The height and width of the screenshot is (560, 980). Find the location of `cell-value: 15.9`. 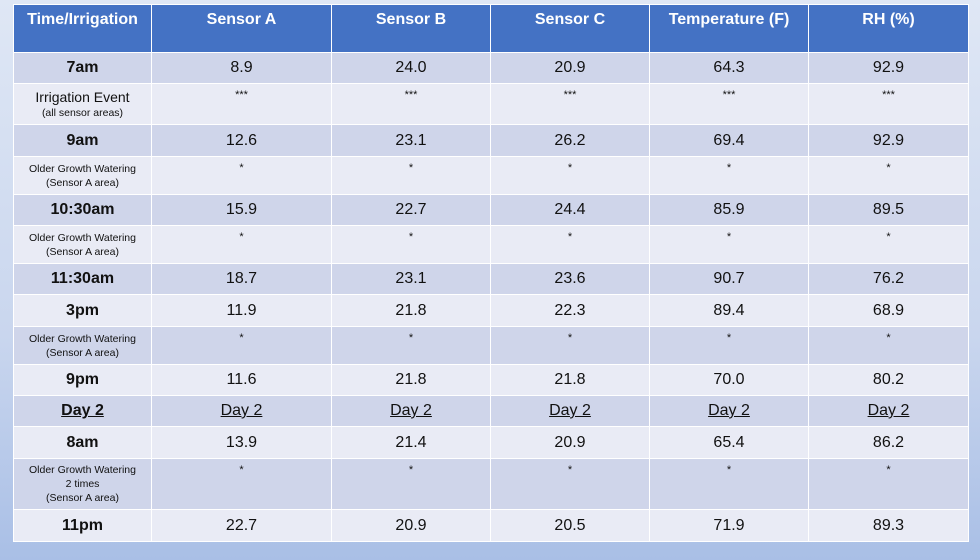

cell-value: 15.9 is located at coordinates (241, 210).